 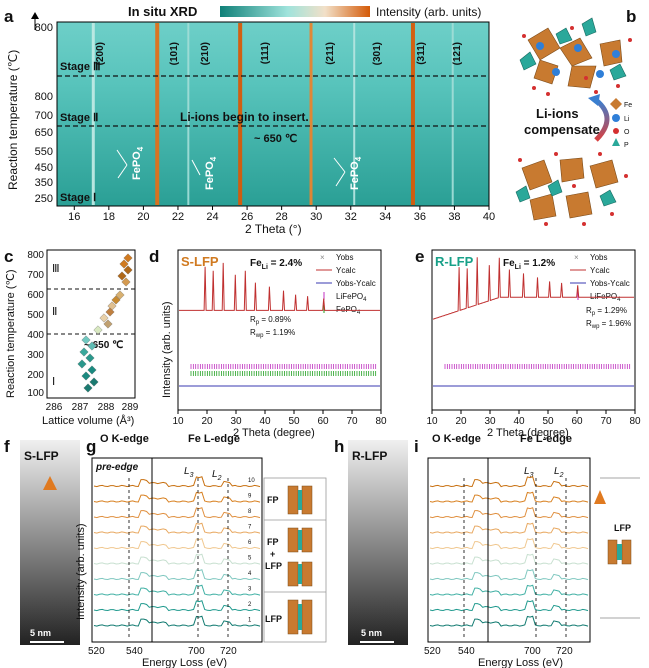 What do you see at coordinates (56, 269) in the screenshot?
I see `region-iii: Ⅲ` at bounding box center [56, 269].